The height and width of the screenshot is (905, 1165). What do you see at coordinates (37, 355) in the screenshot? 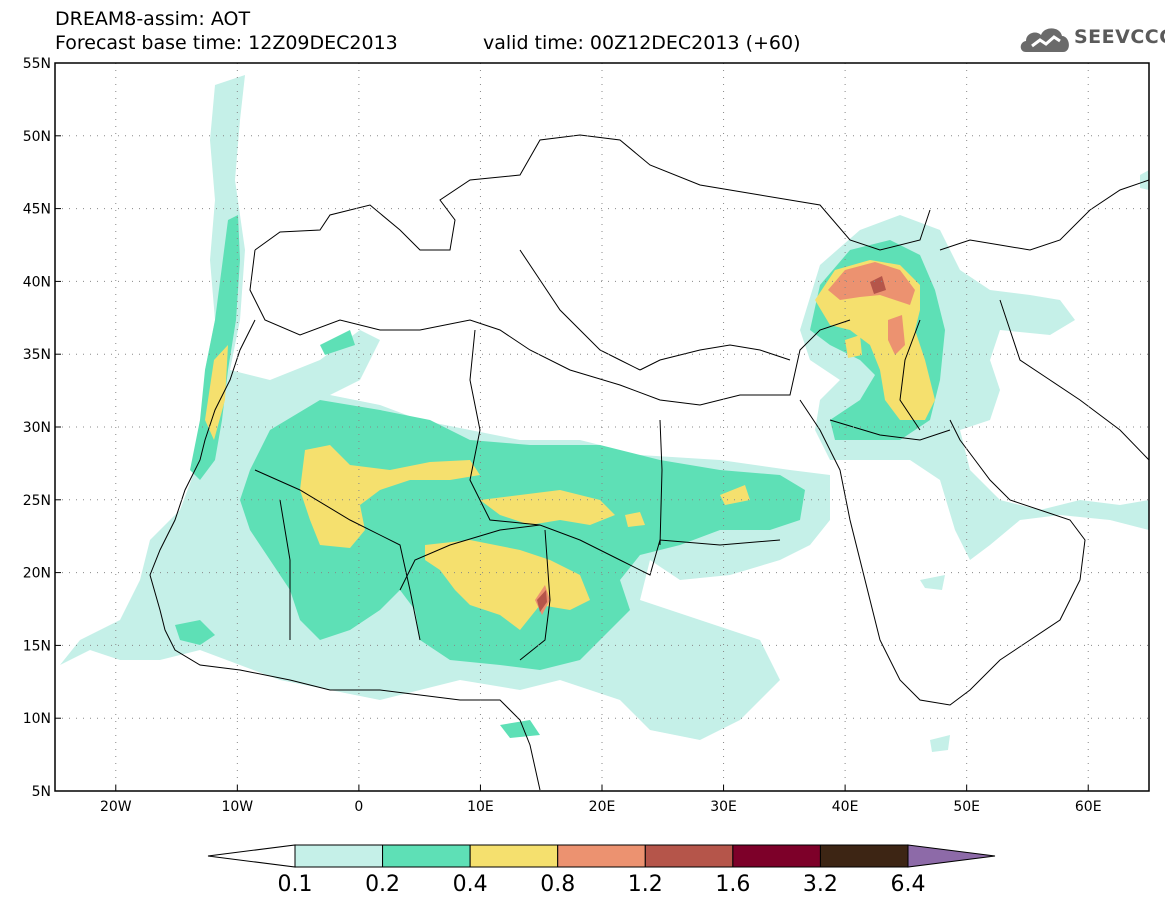
I see `lat-tick-label: 35N` at bounding box center [37, 355].